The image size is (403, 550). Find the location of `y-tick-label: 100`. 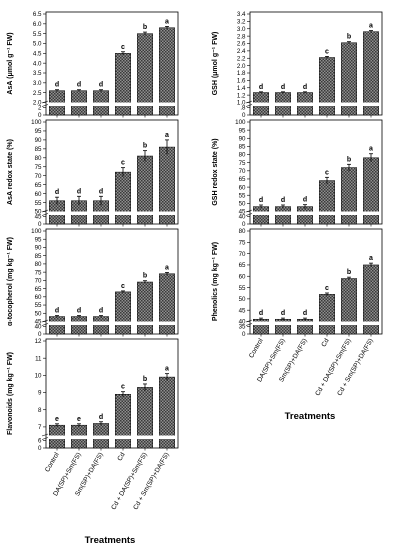

y-tick-label: 100 is located at coordinates (36, 122).